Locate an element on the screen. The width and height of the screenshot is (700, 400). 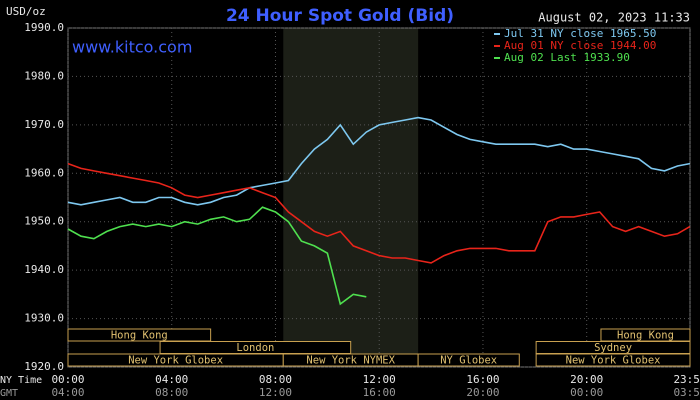
x2-axis-label: GMT is located at coordinates (9, 393).